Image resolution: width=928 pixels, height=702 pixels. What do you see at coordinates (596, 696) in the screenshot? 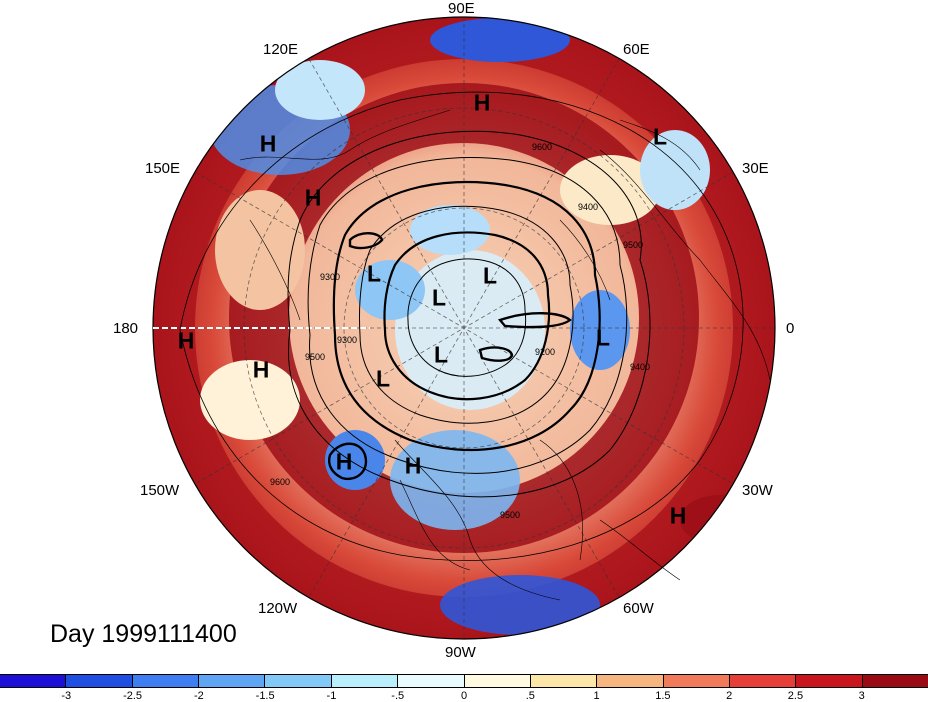
I see `colorbar-tick-label: 1` at bounding box center [596, 696].